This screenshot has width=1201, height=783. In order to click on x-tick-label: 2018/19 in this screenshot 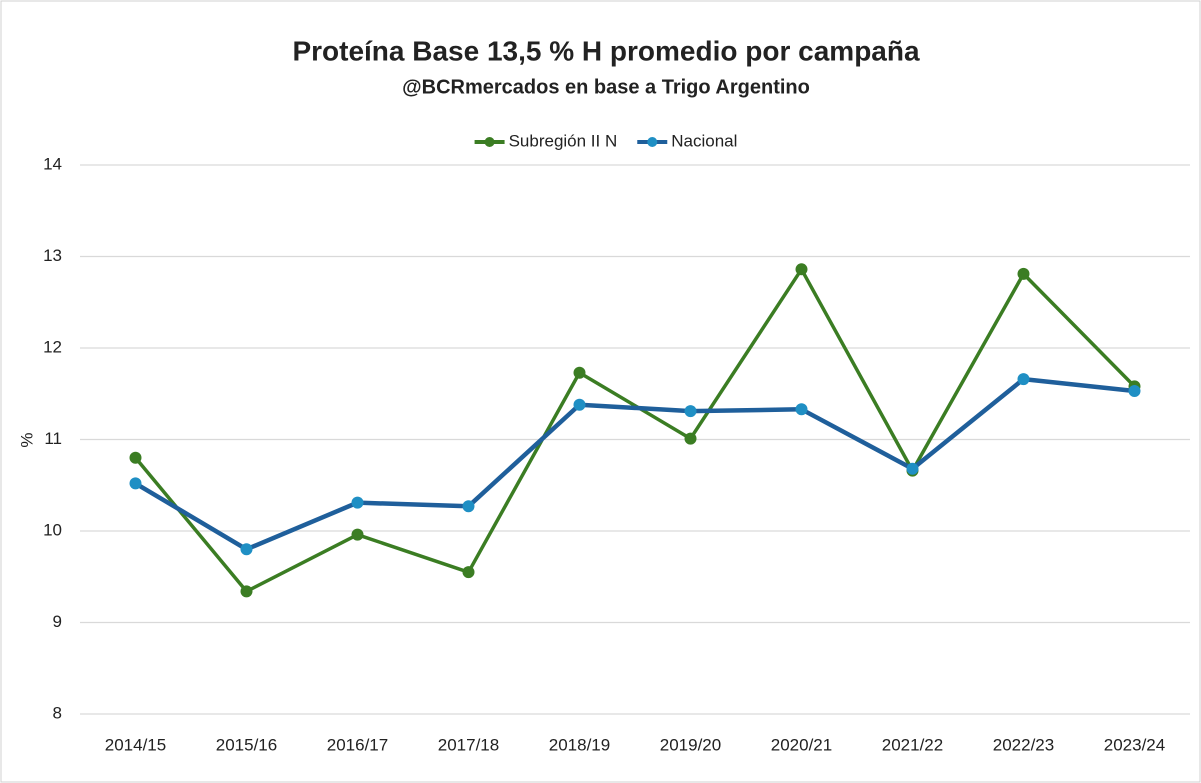, I will do `click(579, 744)`.